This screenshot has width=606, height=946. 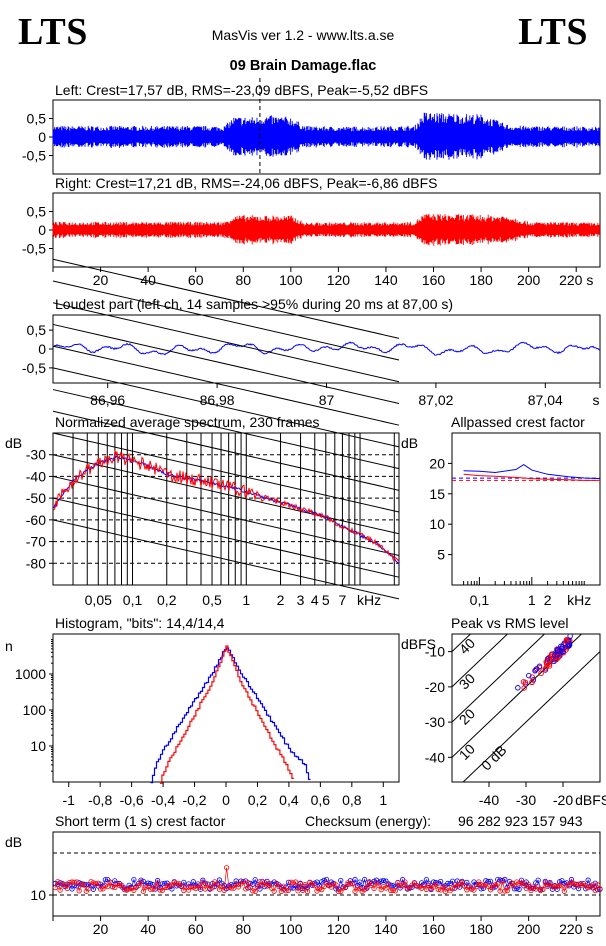 What do you see at coordinates (101, 929) in the screenshot?
I see `short-term-crest-xtick-label: 20` at bounding box center [101, 929].